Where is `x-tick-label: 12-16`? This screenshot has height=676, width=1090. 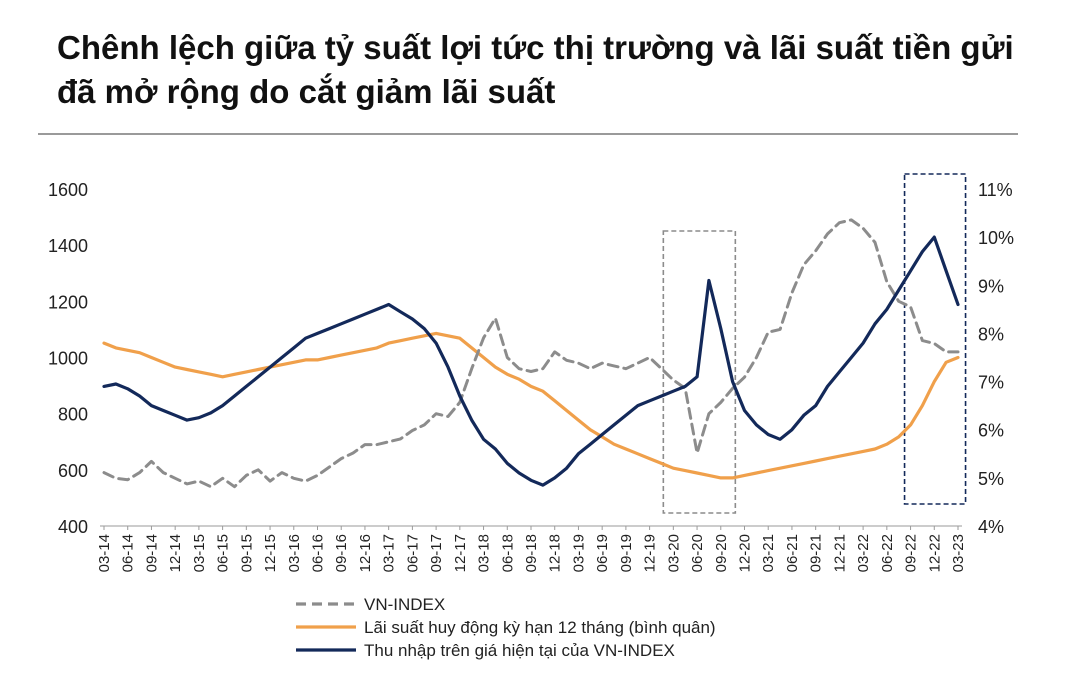 x-tick-label: 12-16 is located at coordinates (365, 553).